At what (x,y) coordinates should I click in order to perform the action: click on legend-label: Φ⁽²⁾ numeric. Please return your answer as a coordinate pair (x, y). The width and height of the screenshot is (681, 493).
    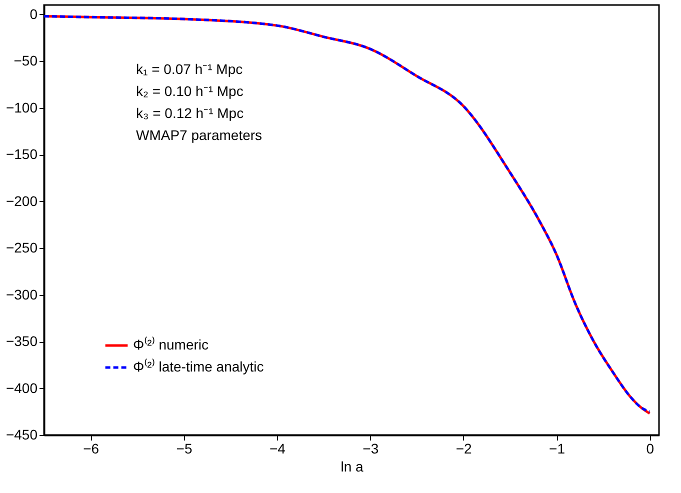
    Looking at the image, I should click on (171, 344).